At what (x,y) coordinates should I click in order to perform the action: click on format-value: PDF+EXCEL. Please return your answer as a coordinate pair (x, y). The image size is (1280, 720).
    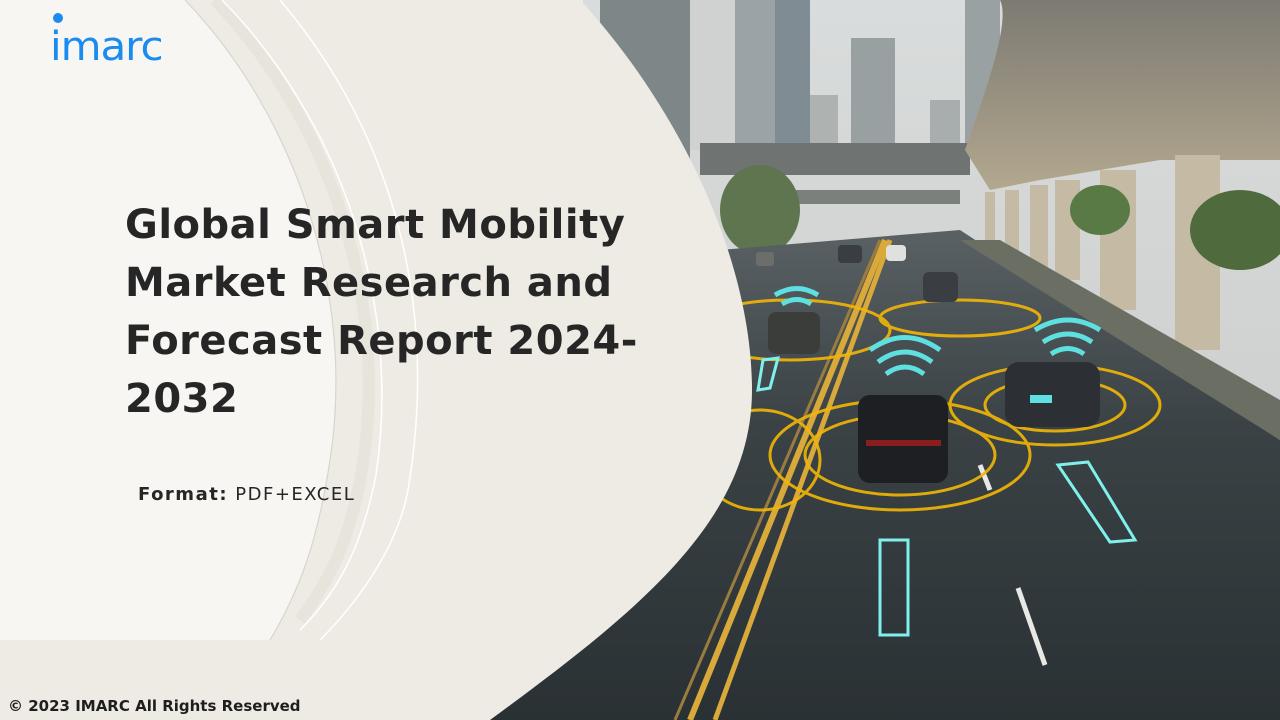
    Looking at the image, I should click on (295, 494).